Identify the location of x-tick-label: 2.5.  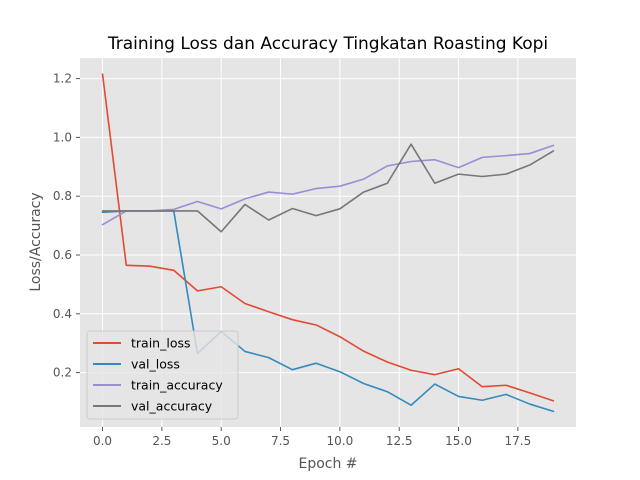
(161, 441).